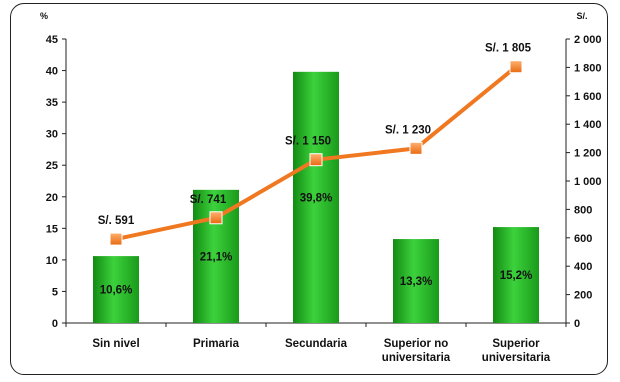 This screenshot has width=620, height=382. I want to click on x-category-label: Sin nivel, so click(115, 344).